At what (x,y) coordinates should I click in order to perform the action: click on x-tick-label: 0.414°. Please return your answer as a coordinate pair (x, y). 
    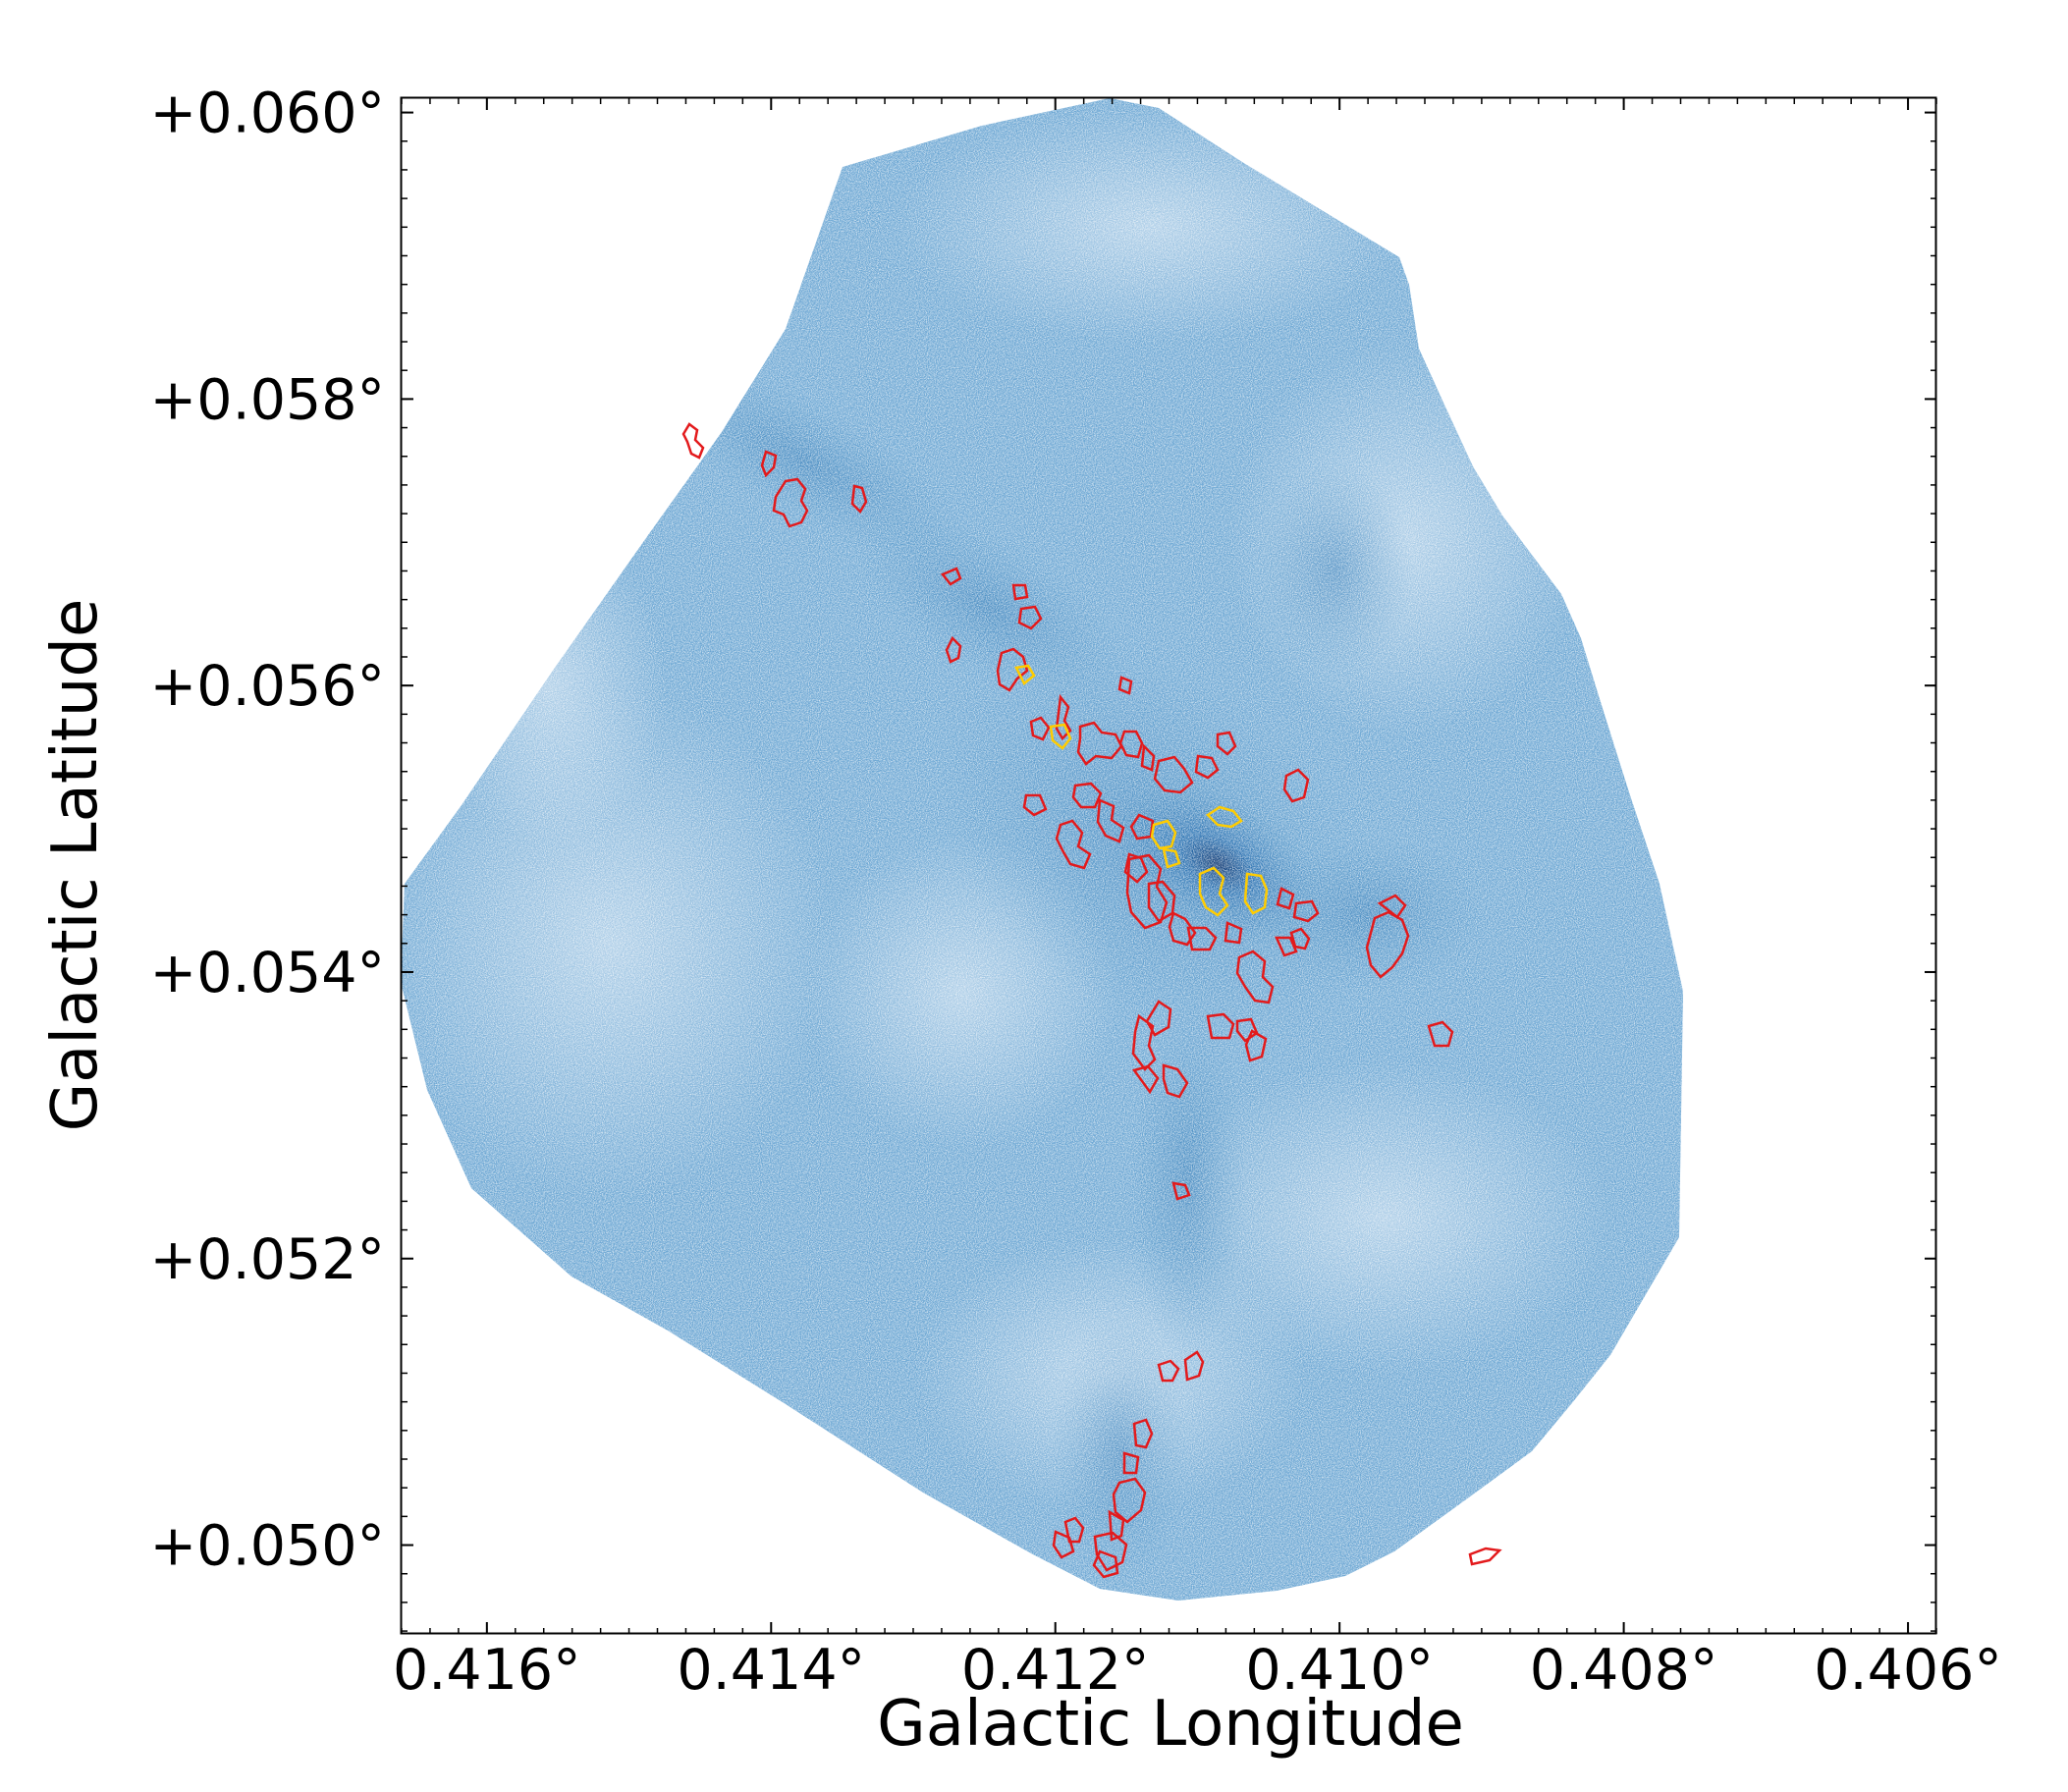
    Looking at the image, I should click on (771, 1670).